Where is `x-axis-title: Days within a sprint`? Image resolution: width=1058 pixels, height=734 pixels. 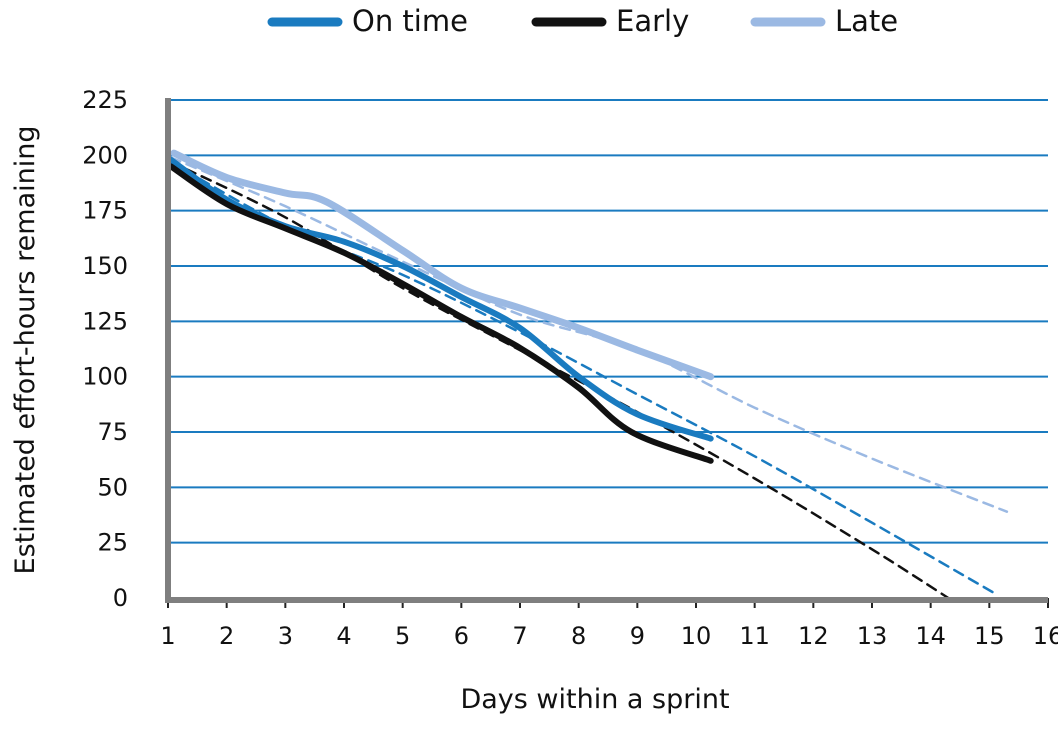 x-axis-title: Days within a sprint is located at coordinates (594, 699).